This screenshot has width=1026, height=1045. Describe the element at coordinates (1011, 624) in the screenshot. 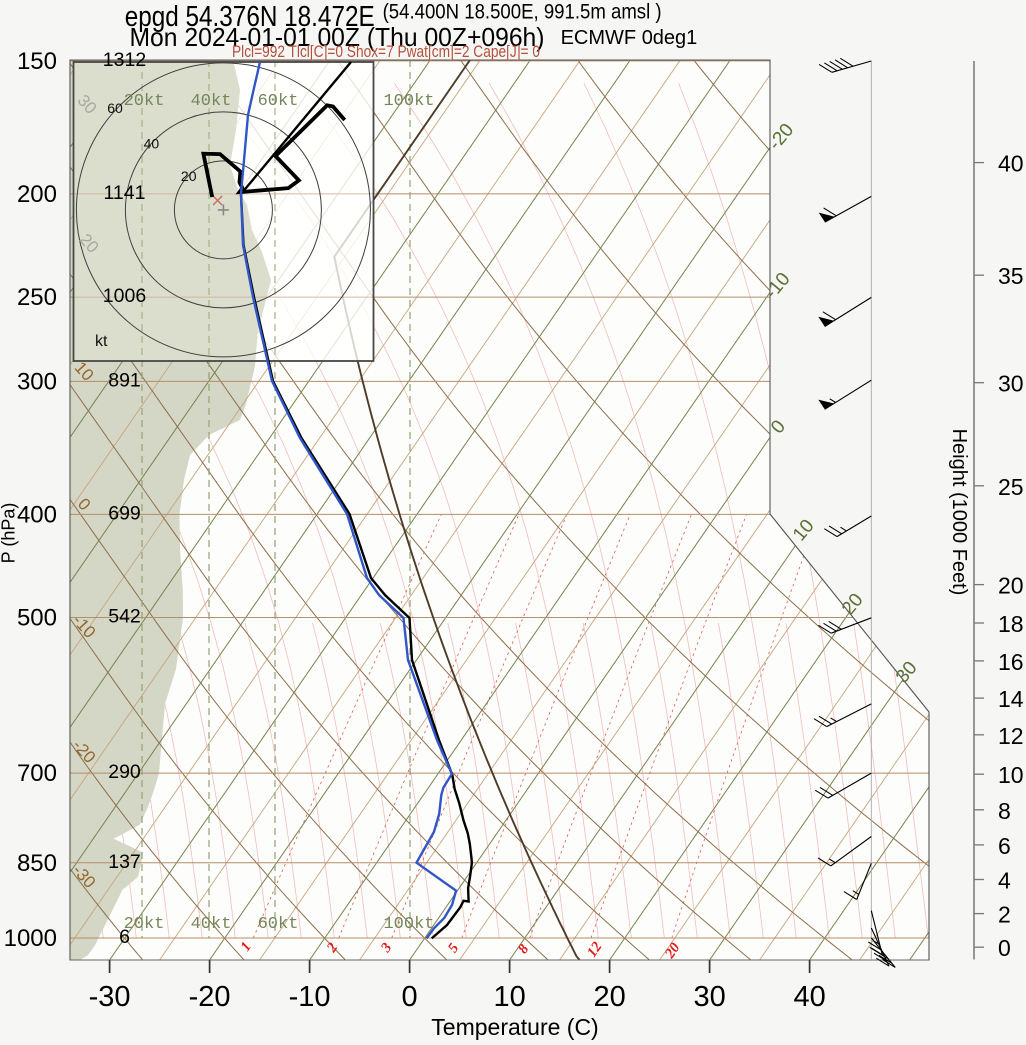

I see `svg-text: 18` at that location.